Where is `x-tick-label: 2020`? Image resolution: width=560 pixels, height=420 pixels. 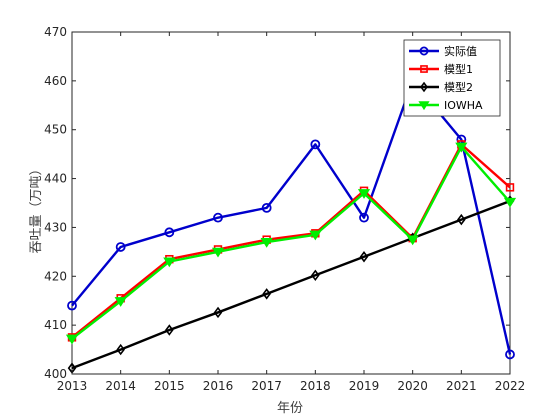
x-tick-label: 2020 is located at coordinates (412, 386).